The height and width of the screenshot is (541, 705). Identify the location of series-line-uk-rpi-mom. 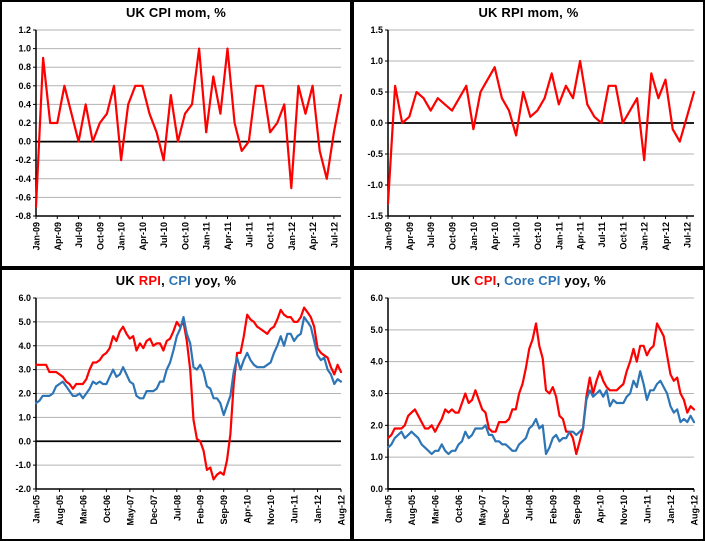
(541, 132).